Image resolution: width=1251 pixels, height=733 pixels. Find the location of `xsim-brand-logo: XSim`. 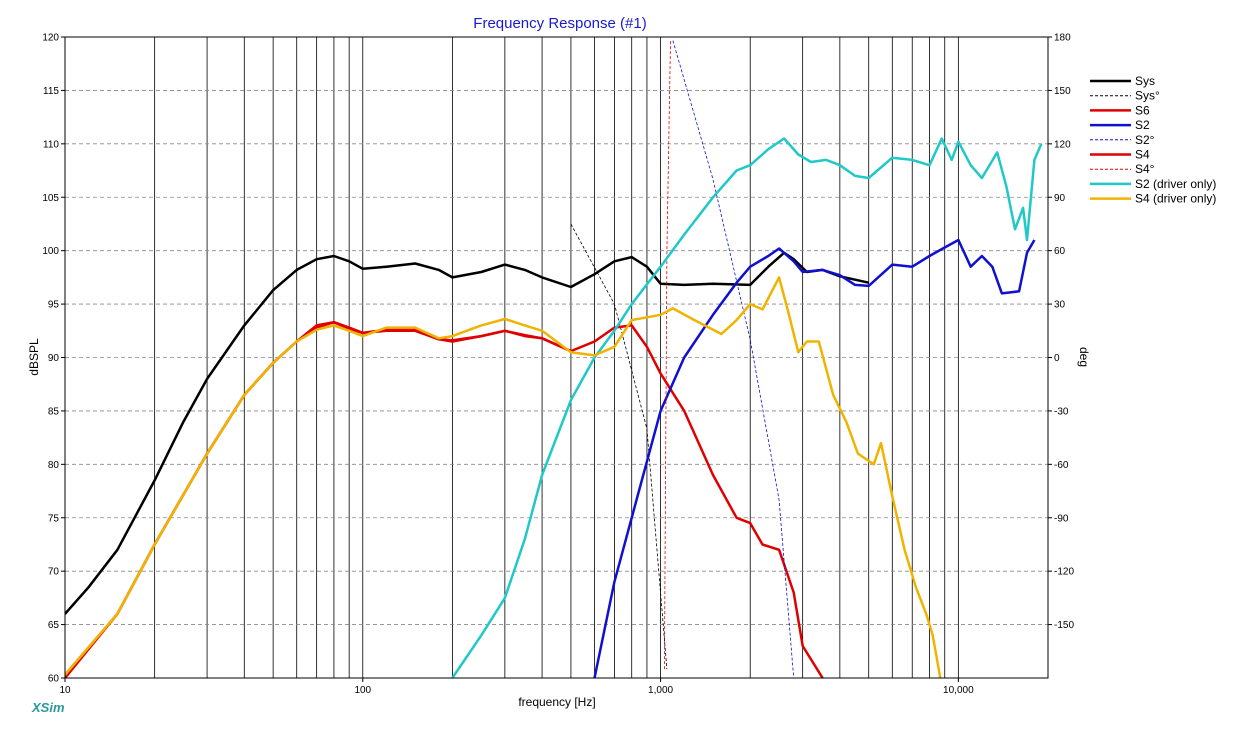

xsim-brand-logo: XSim is located at coordinates (48, 707).